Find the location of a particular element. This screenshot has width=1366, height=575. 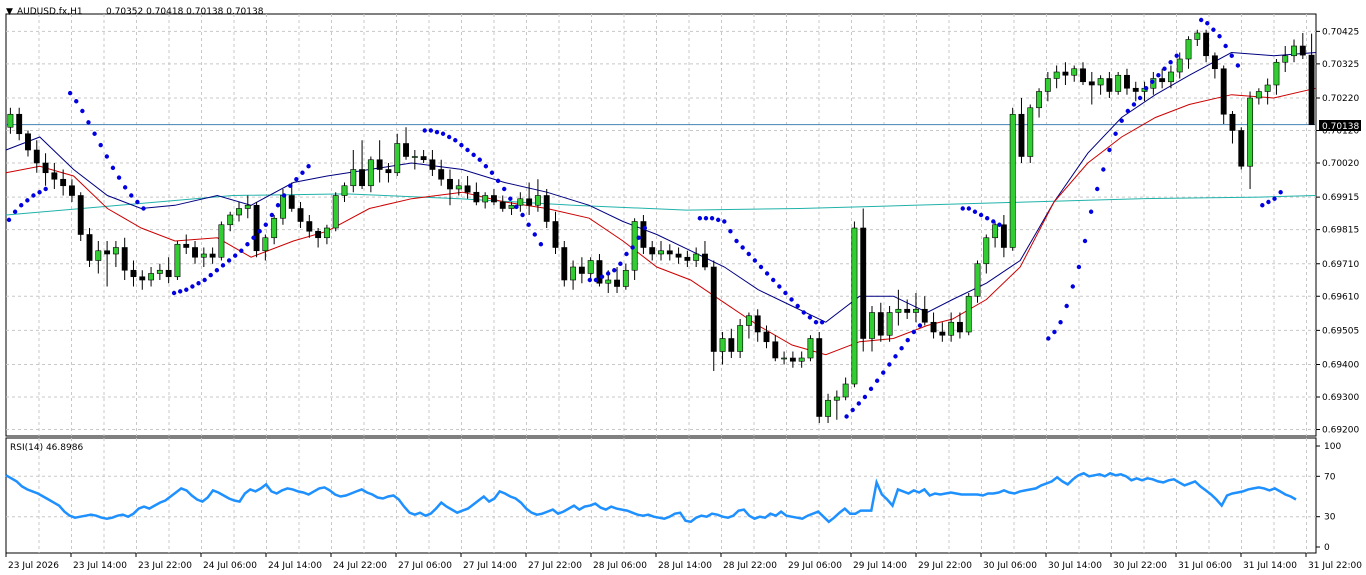

current-price-tag is located at coordinates (1340, 125).